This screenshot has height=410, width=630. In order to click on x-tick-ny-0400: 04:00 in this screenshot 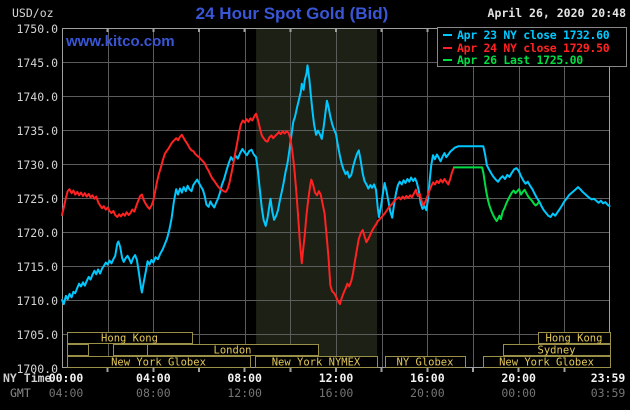, I will do `click(153, 378)`.